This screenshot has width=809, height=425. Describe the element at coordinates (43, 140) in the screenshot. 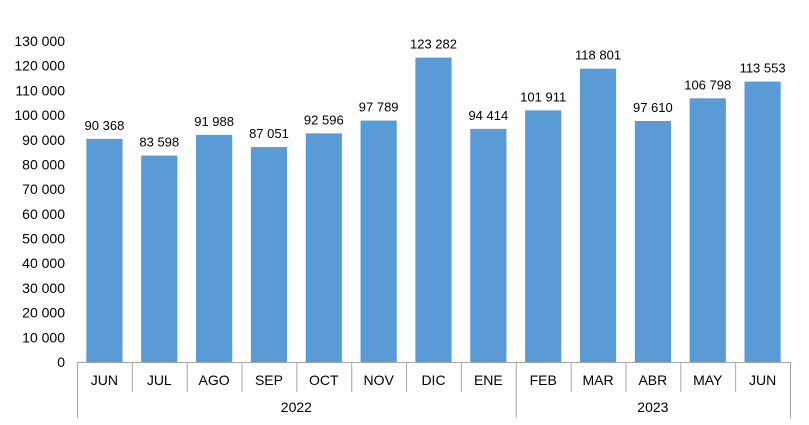

I see `y-tick-label: 90 000` at that location.